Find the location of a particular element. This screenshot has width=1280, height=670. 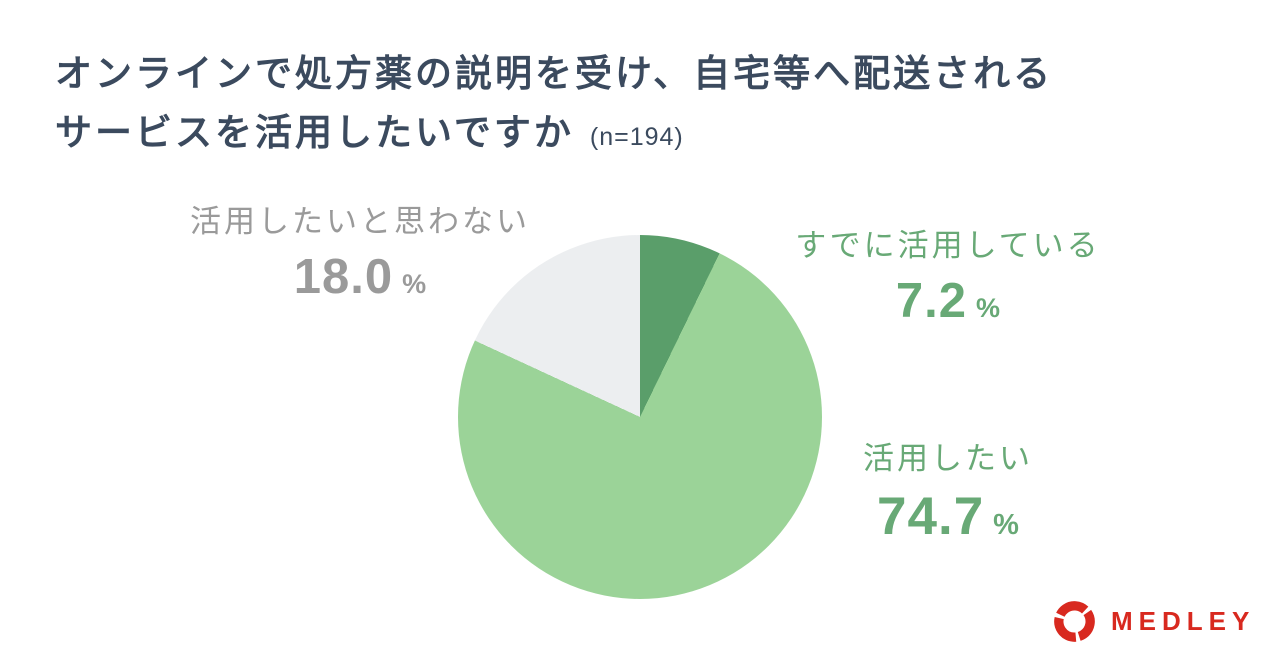

callout-not-want-to-use: 活用したいと思わない 18.0% is located at coordinates (360, 250).